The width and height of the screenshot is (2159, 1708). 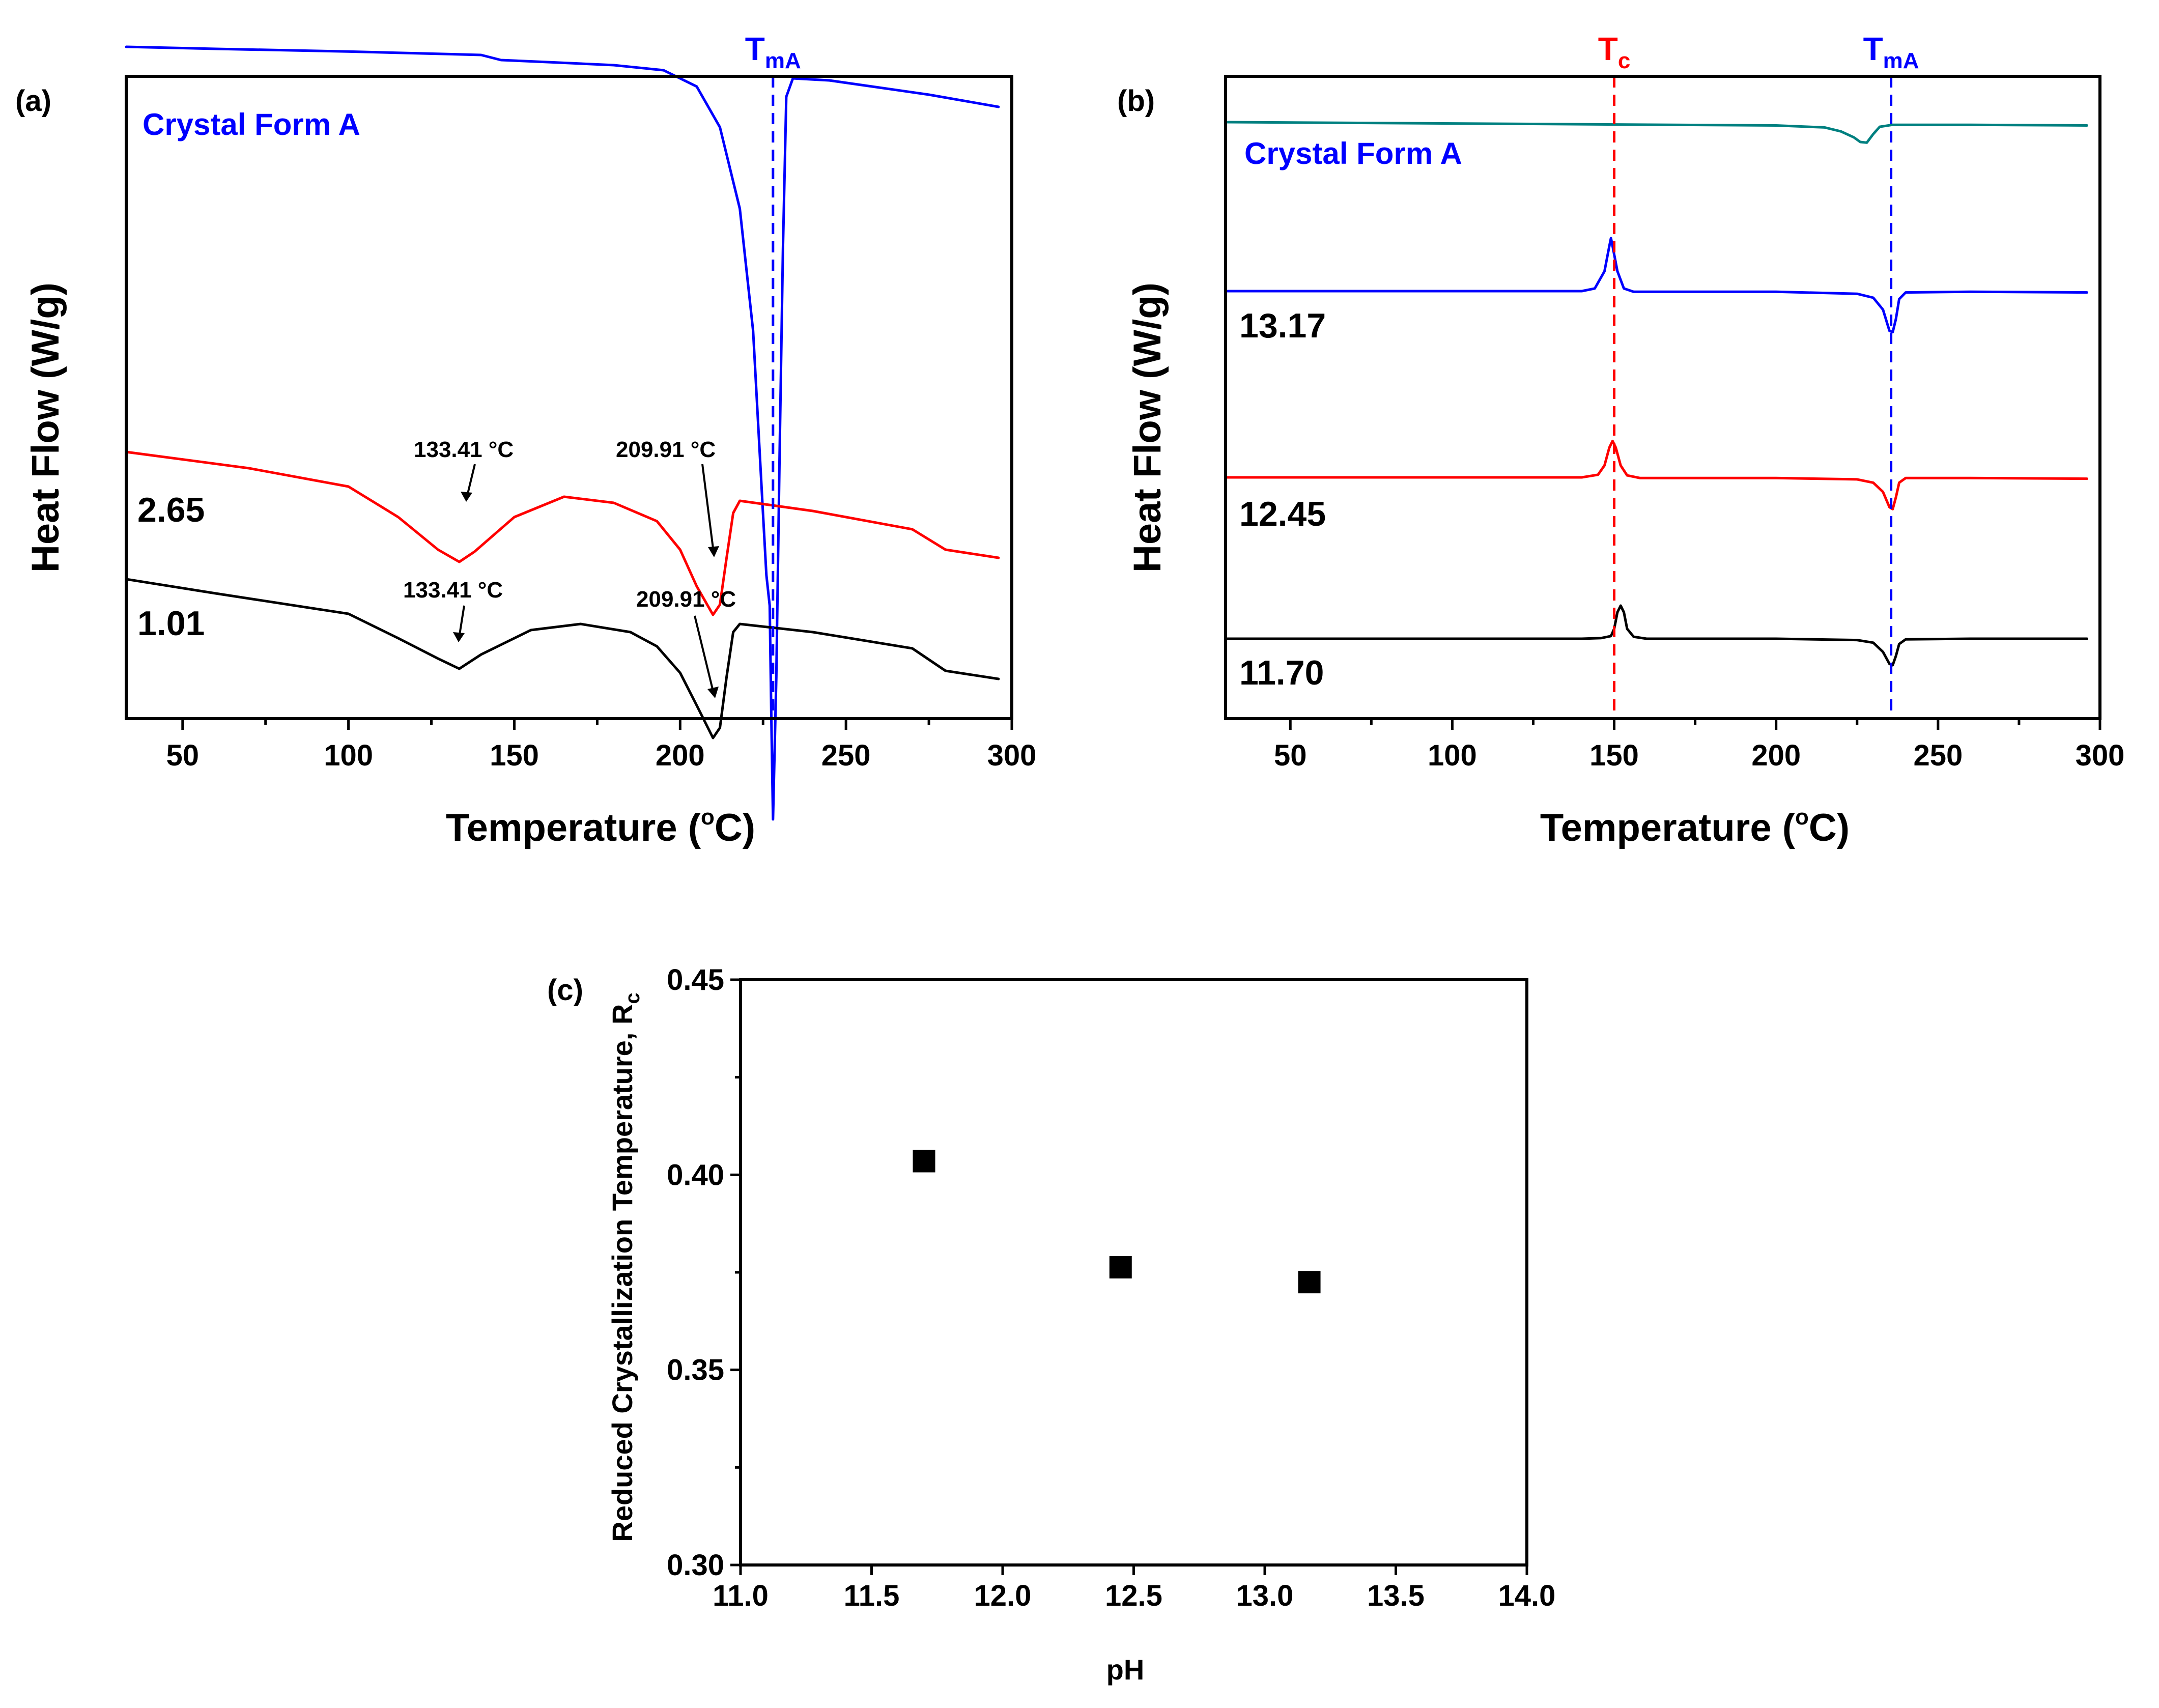 I want to click on panel-b-crystal-form-a-label: Crystal Form A, so click(x=1353, y=153).